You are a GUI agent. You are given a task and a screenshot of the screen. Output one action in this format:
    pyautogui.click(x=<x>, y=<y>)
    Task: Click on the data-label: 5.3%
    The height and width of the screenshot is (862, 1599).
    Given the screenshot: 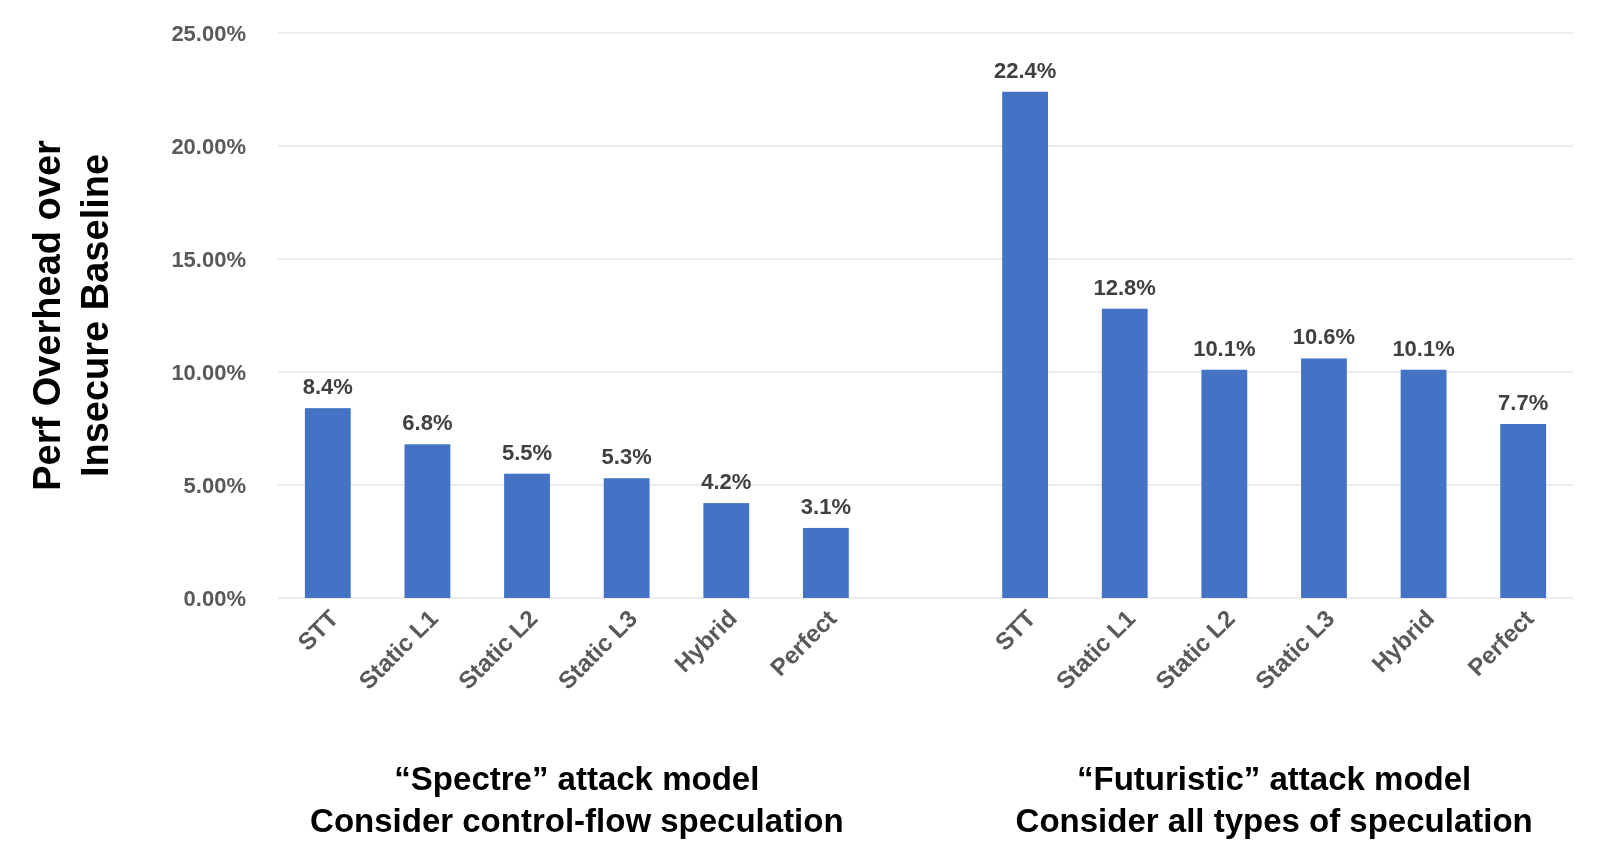 What is the action you would take?
    pyautogui.click(x=626, y=457)
    